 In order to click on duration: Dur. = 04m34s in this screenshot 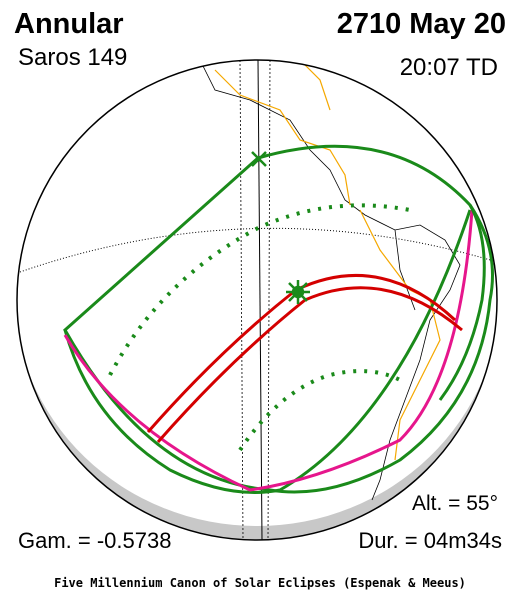, I will do `click(430, 540)`.